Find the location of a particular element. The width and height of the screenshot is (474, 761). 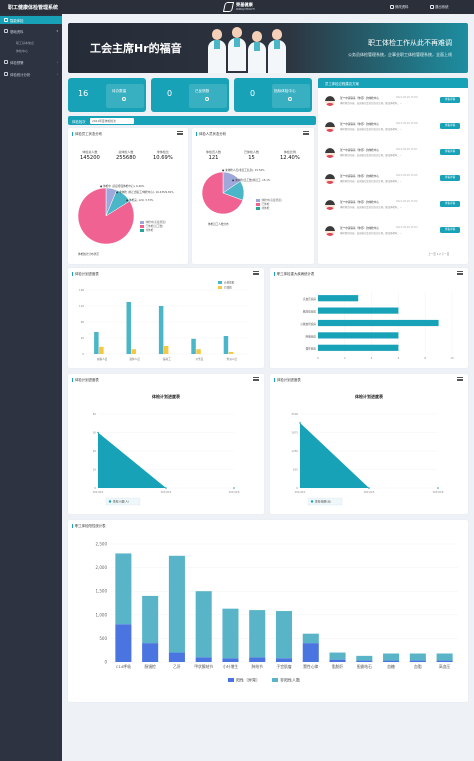

x-tick-label: 10 is located at coordinates (452, 358).